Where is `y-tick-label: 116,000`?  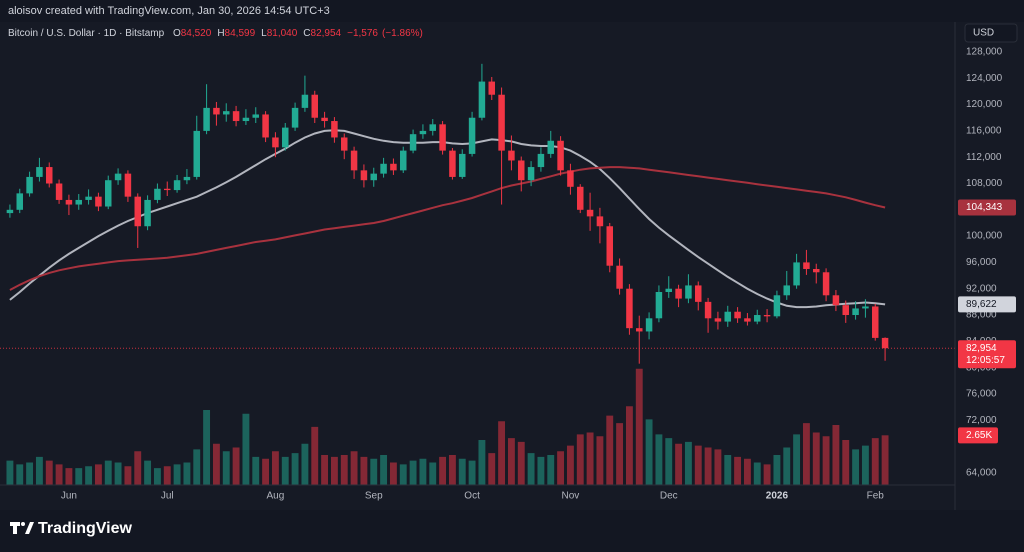 y-tick-label: 116,000 is located at coordinates (984, 131).